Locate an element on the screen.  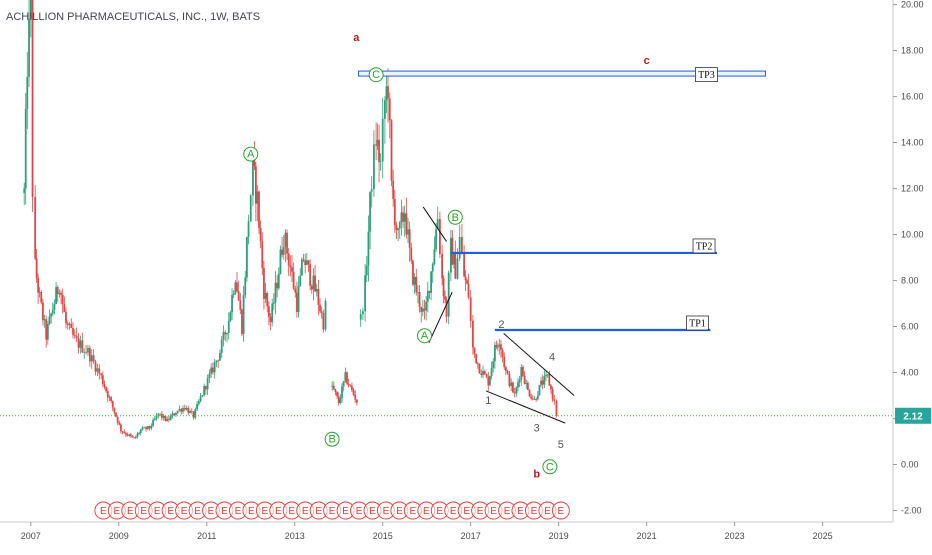
earnings-marker-circle is located at coordinates (560, 510).